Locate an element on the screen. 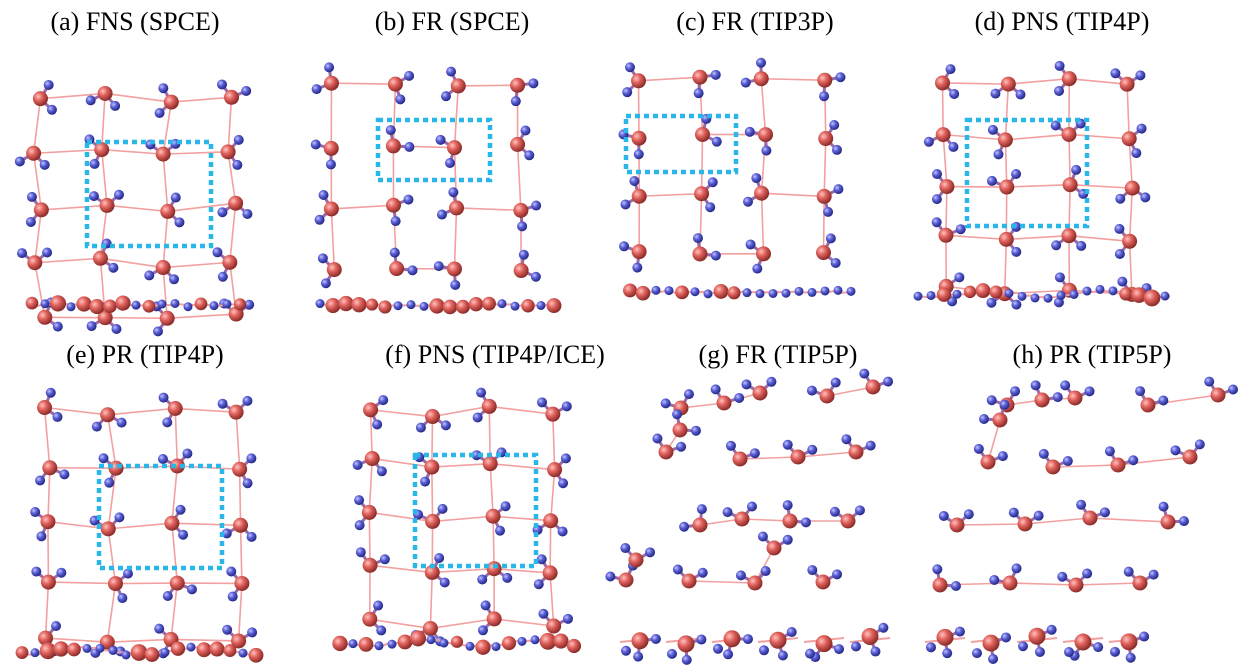 The width and height of the screenshot is (1248, 670). panel-b-structure is located at coordinates (436, 188).